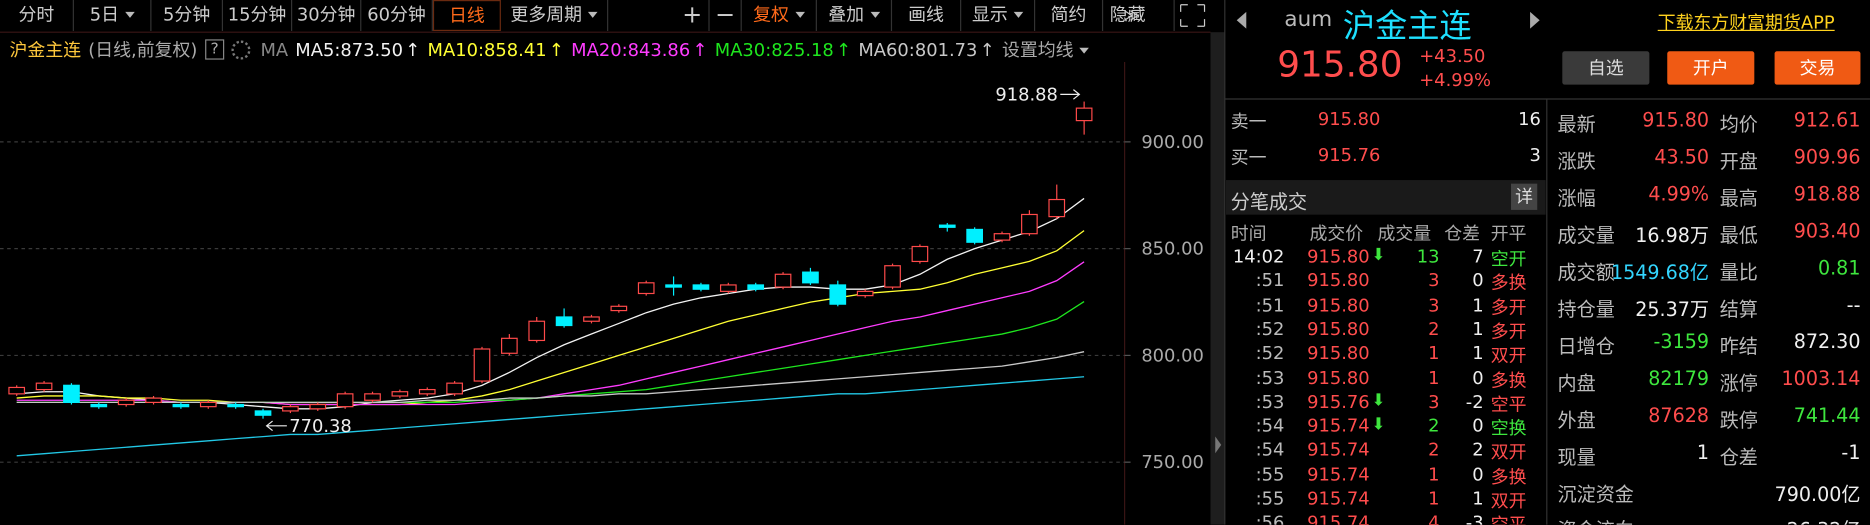 The height and width of the screenshot is (525, 1870). What do you see at coordinates (1270, 401) in the screenshot?
I see `trade-time: :53` at bounding box center [1270, 401].